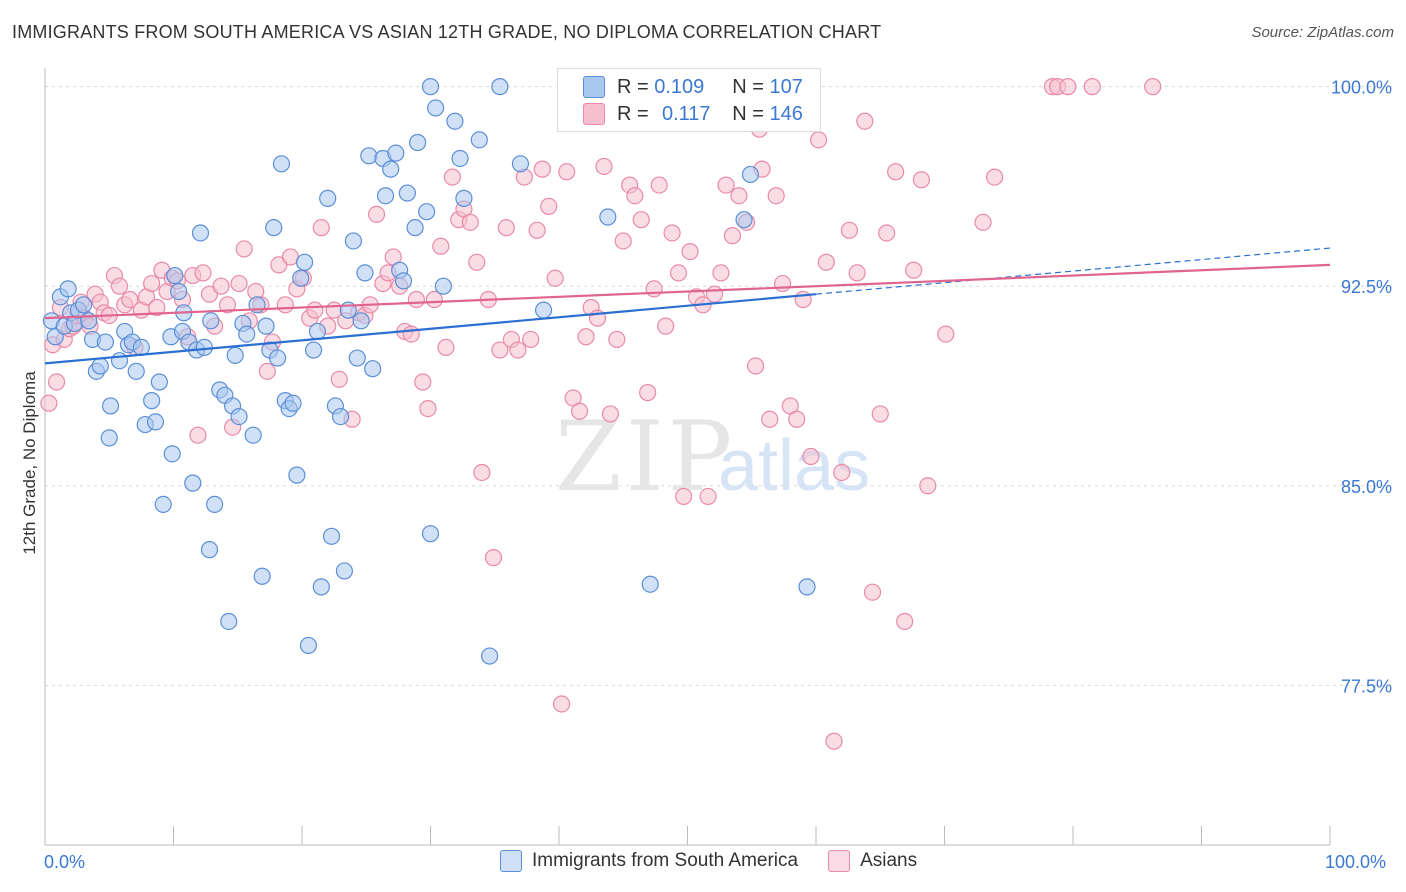 This screenshot has height=892, width=1406. What do you see at coordinates (511, 861) in the screenshot?
I see `blue-legend-swatch` at bounding box center [511, 861].